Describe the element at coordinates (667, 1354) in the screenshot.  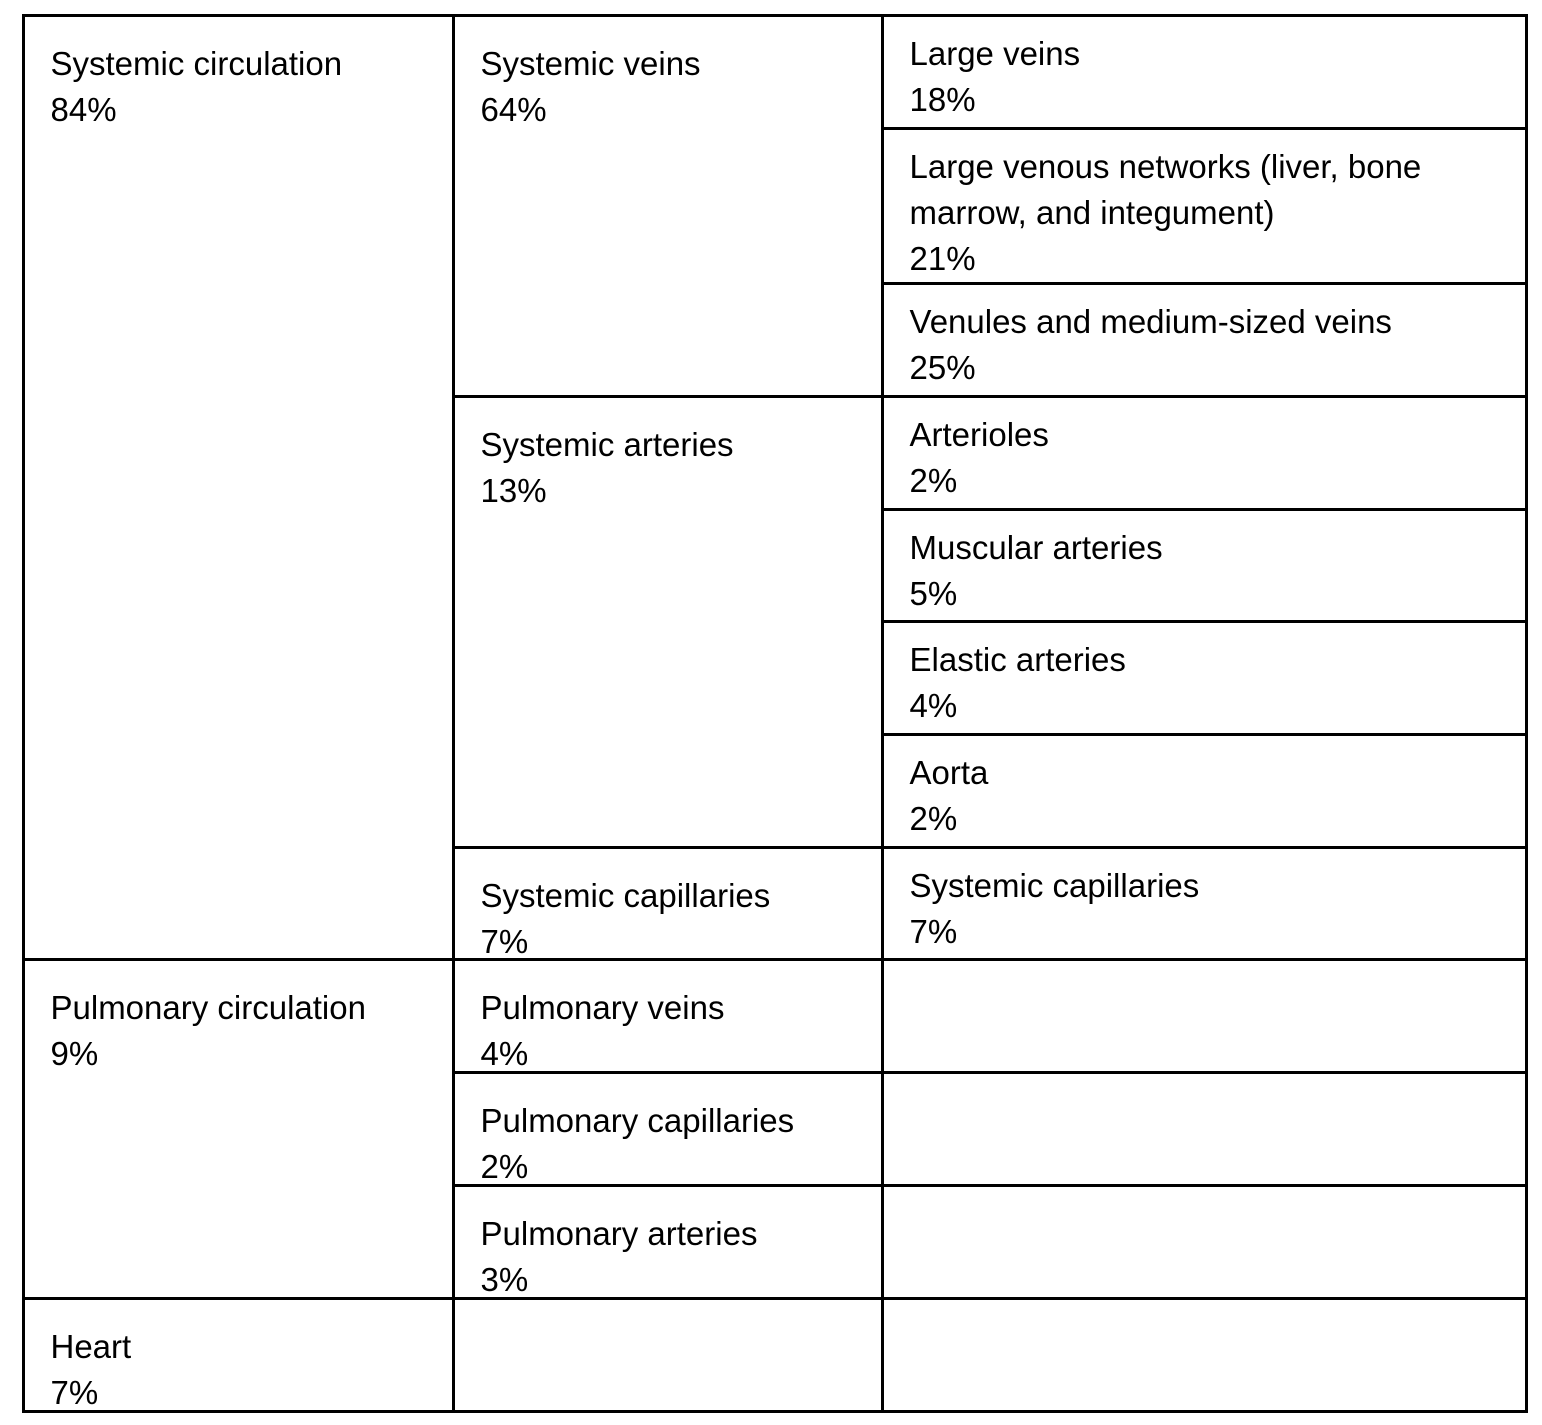
I see `table-cell-col2` at that location.